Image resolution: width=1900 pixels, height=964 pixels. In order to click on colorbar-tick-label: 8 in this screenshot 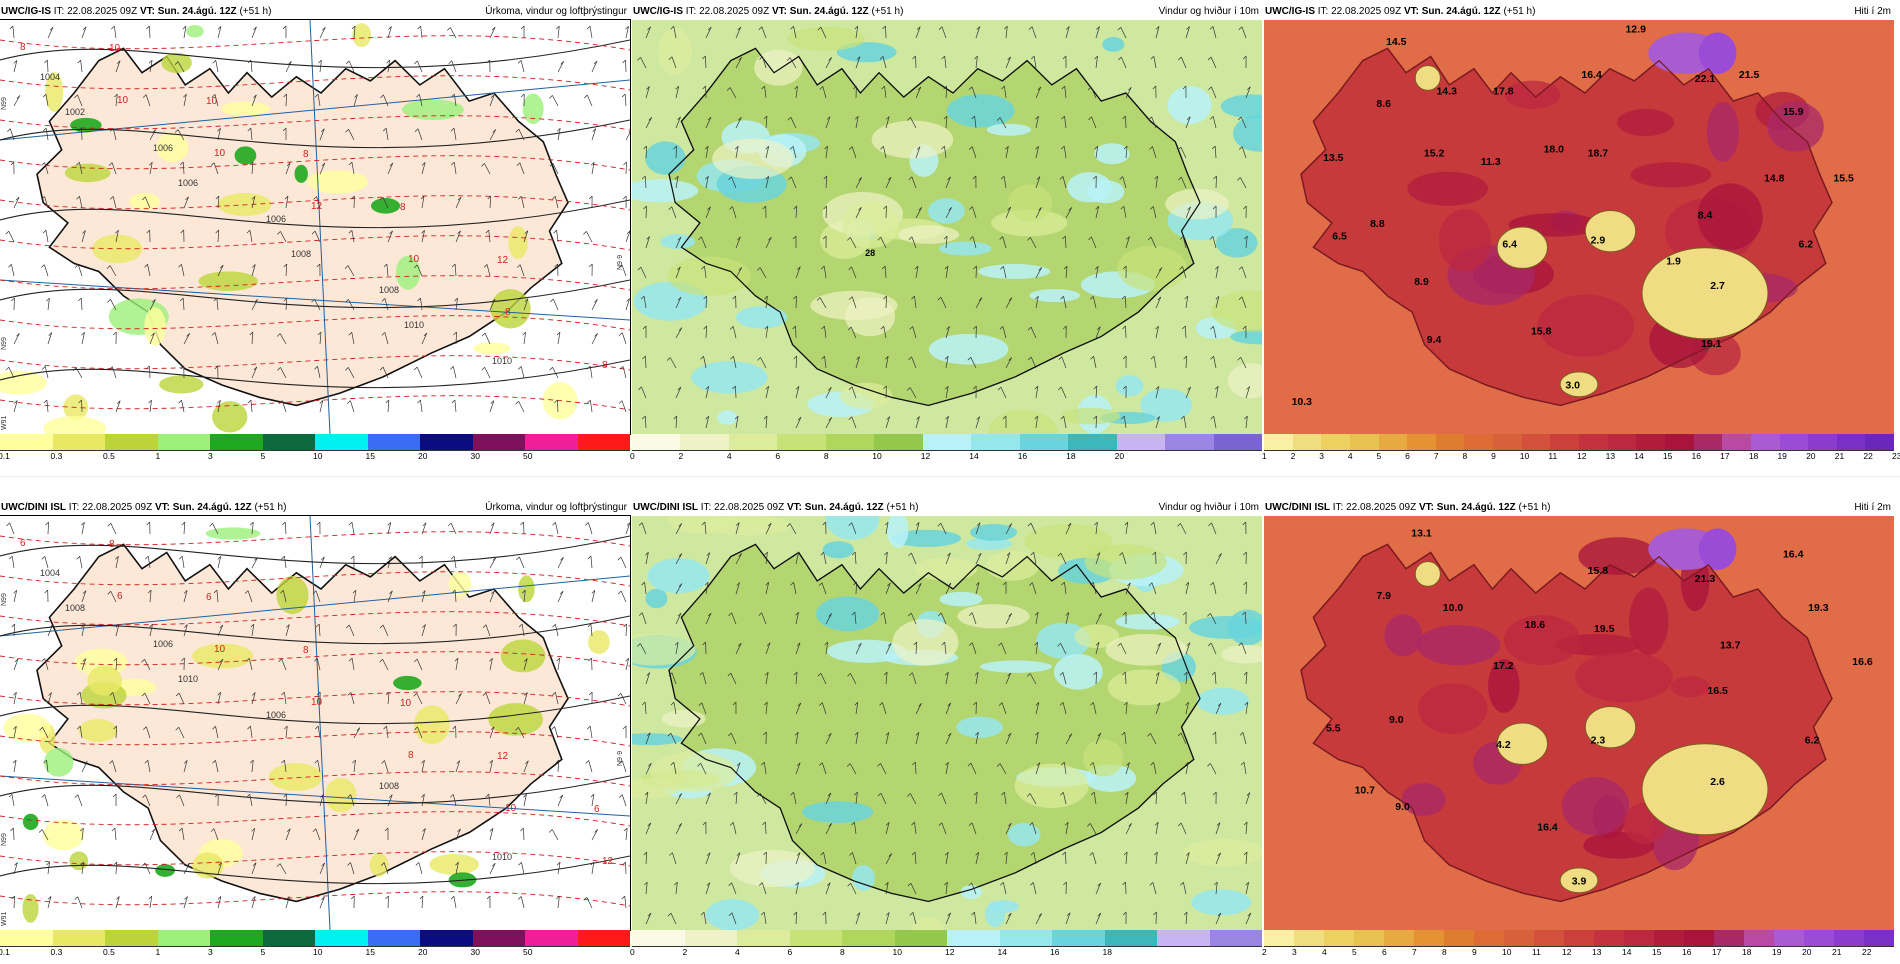, I will do `click(826, 456)`.